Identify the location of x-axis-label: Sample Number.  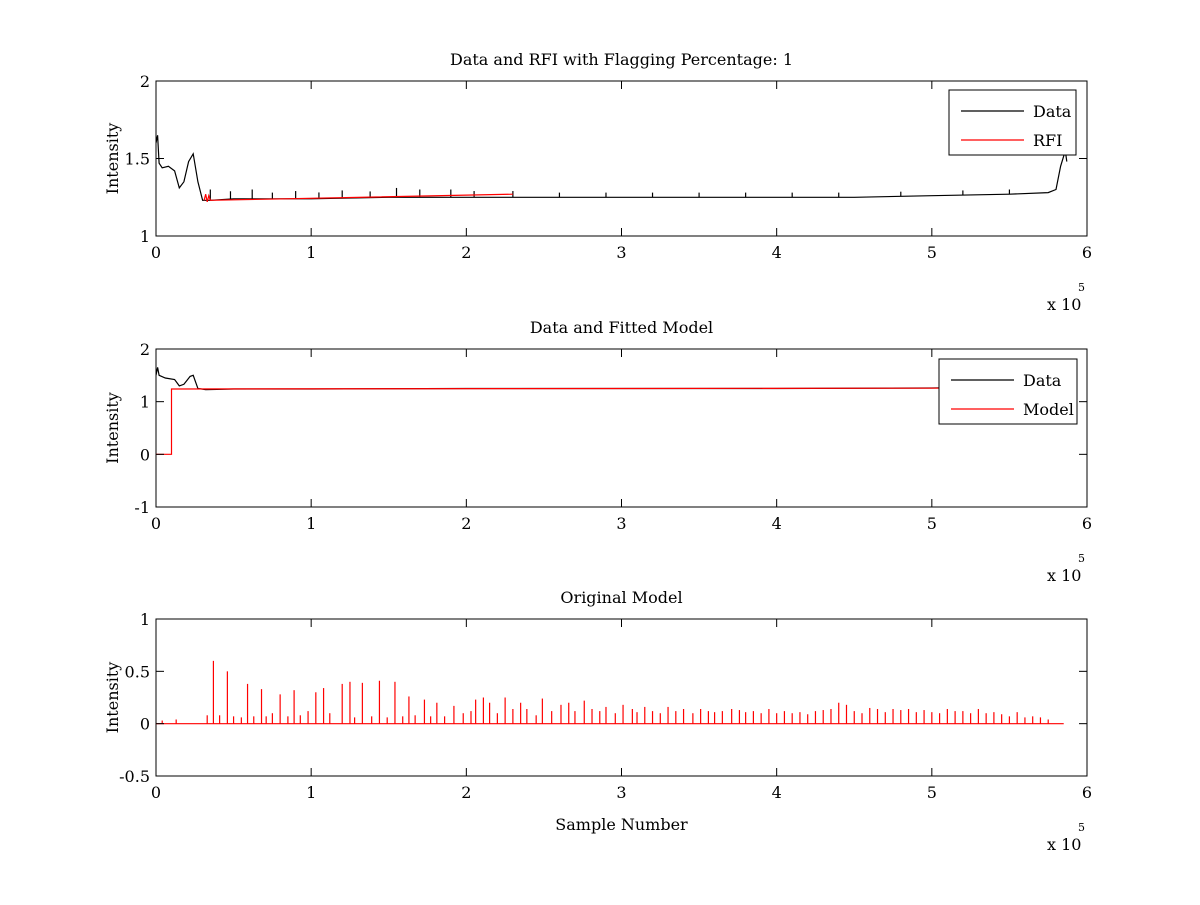
(621, 824).